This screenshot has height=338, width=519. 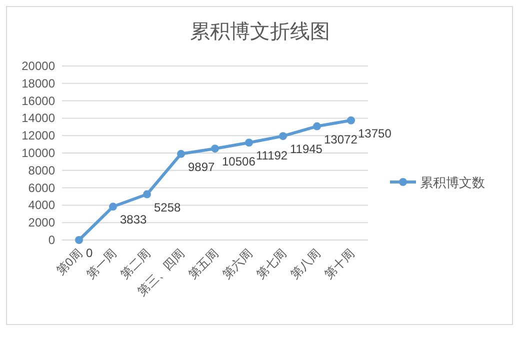 I want to click on y-tick-label: 16000, so click(x=39, y=101).